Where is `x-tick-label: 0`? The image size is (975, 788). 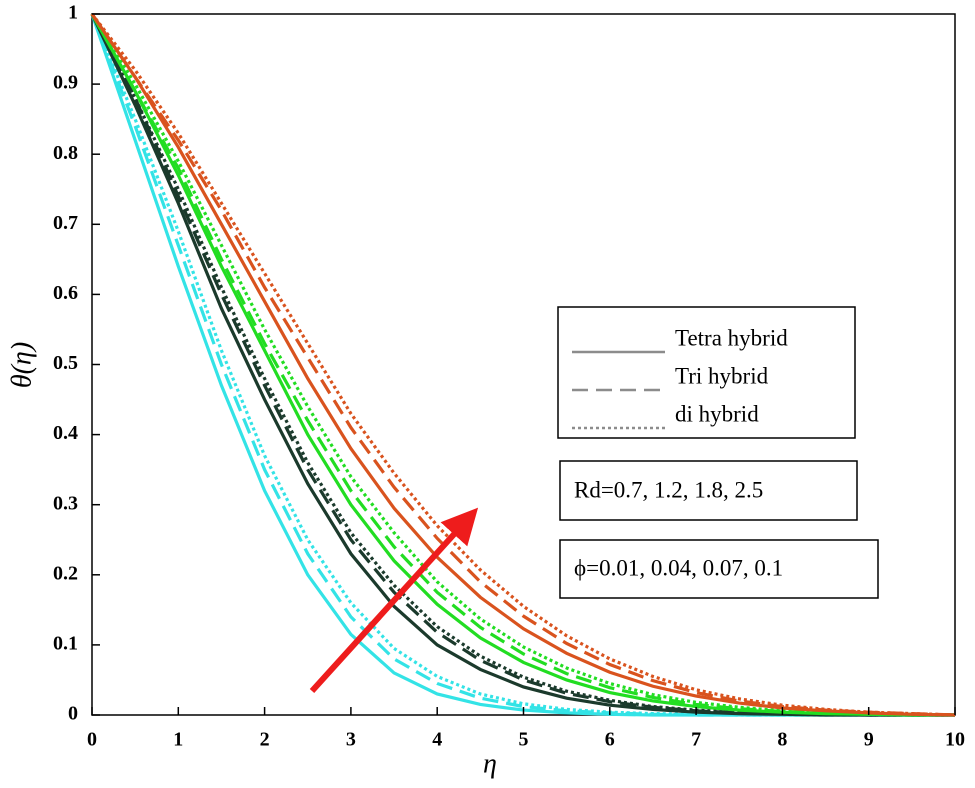
x-tick-label: 0 is located at coordinates (92, 740).